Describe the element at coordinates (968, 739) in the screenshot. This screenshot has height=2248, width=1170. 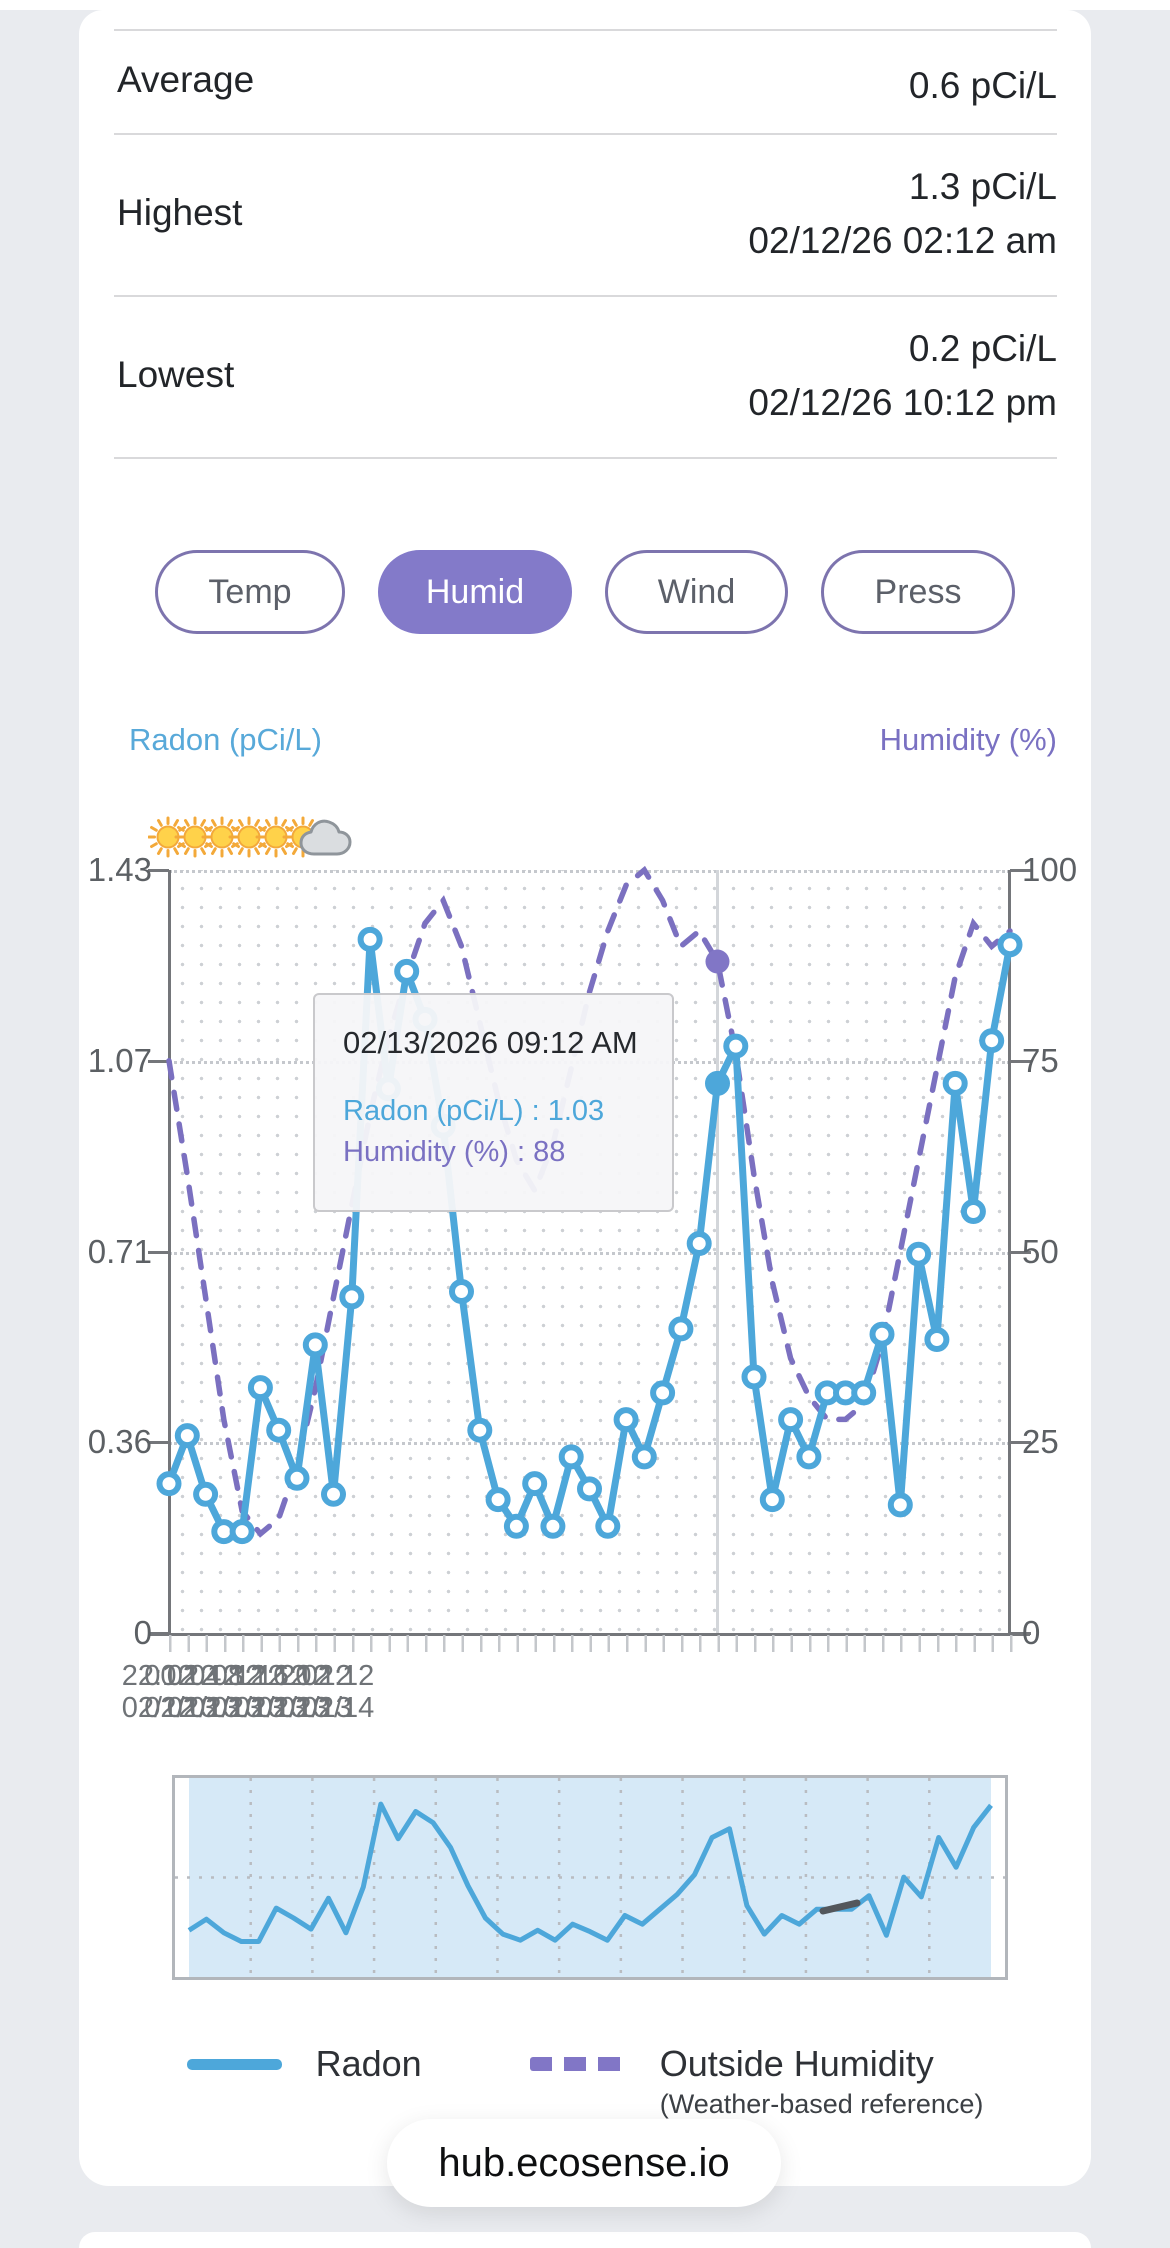
I see `right-axis-title: Humidity (%)` at that location.